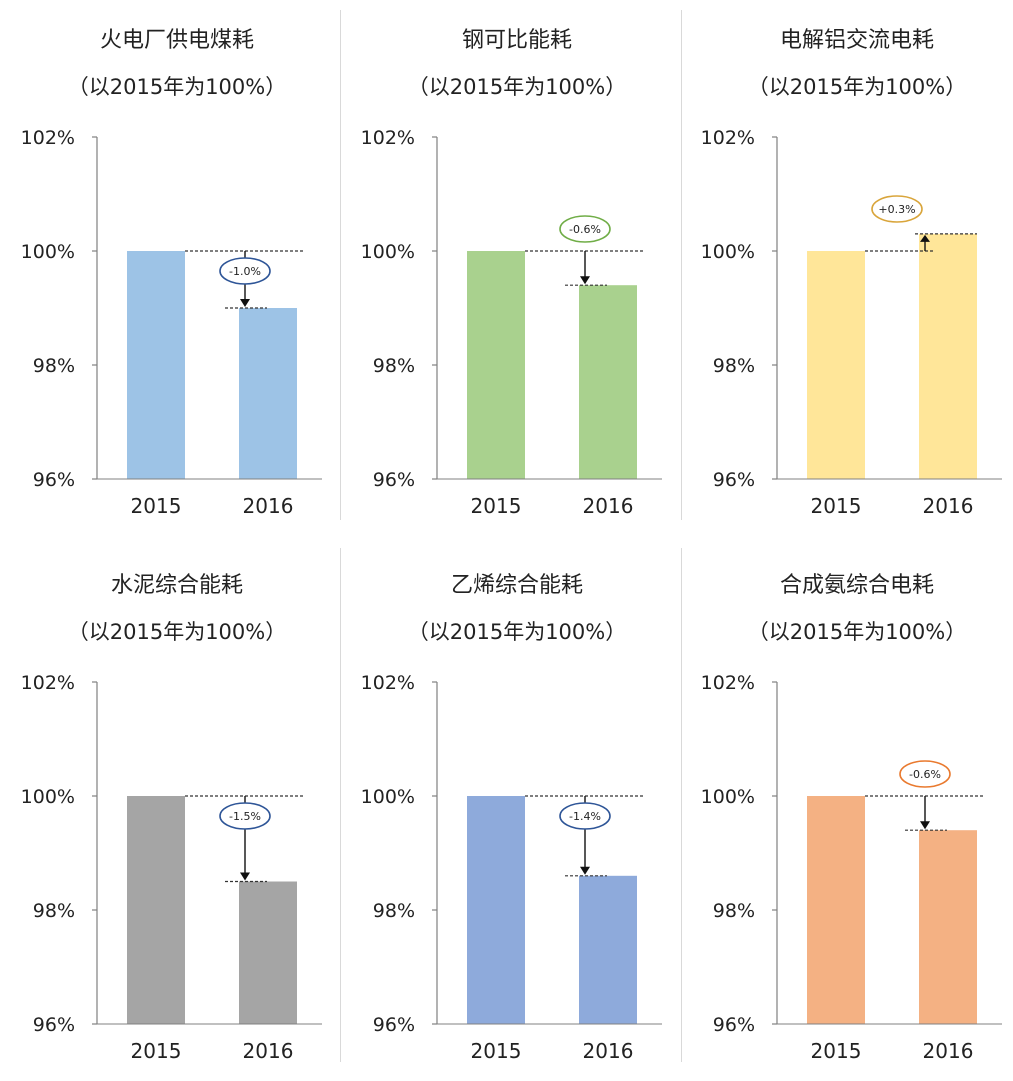  What do you see at coordinates (517, 40) in the screenshot?
I see `chart-title: 钢可比能耗` at bounding box center [517, 40].